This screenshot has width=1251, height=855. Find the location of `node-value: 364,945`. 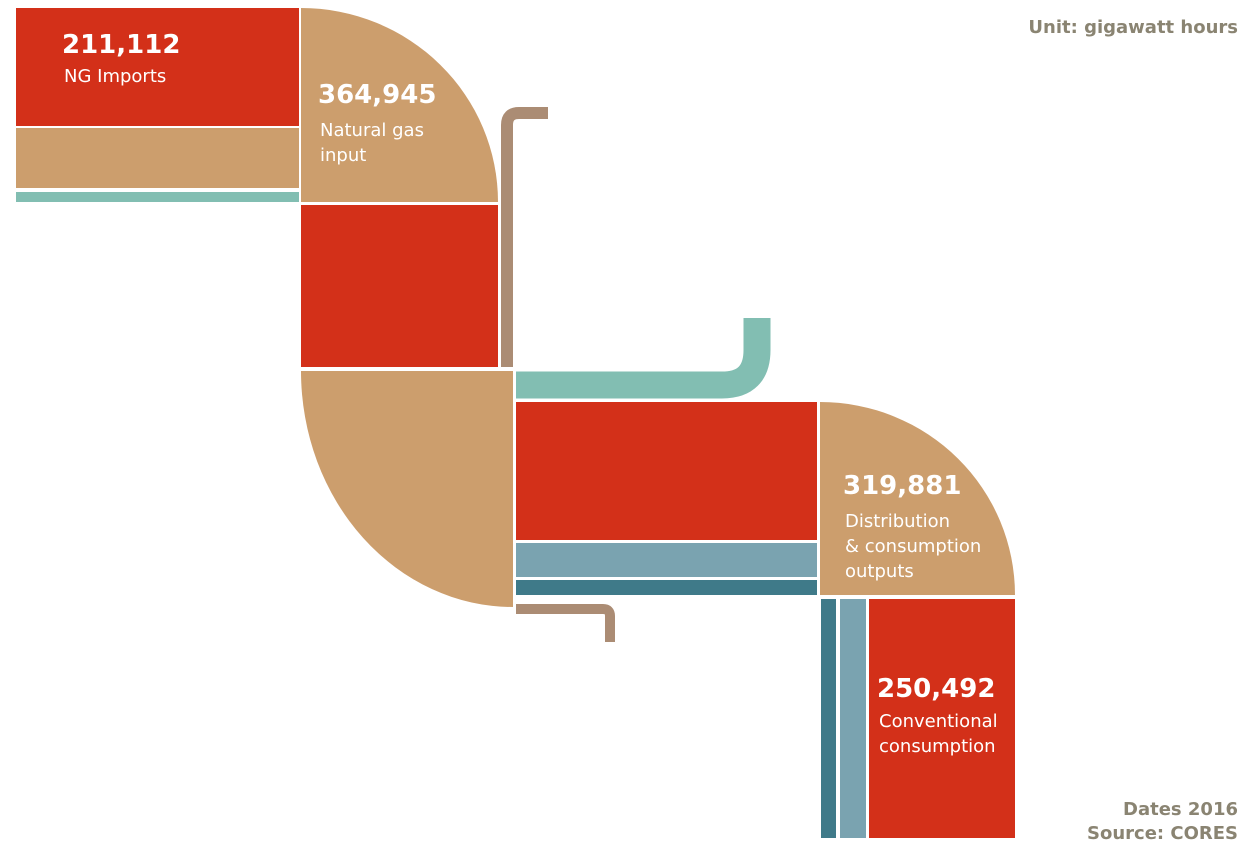

node-value: 364,945 is located at coordinates (377, 95).